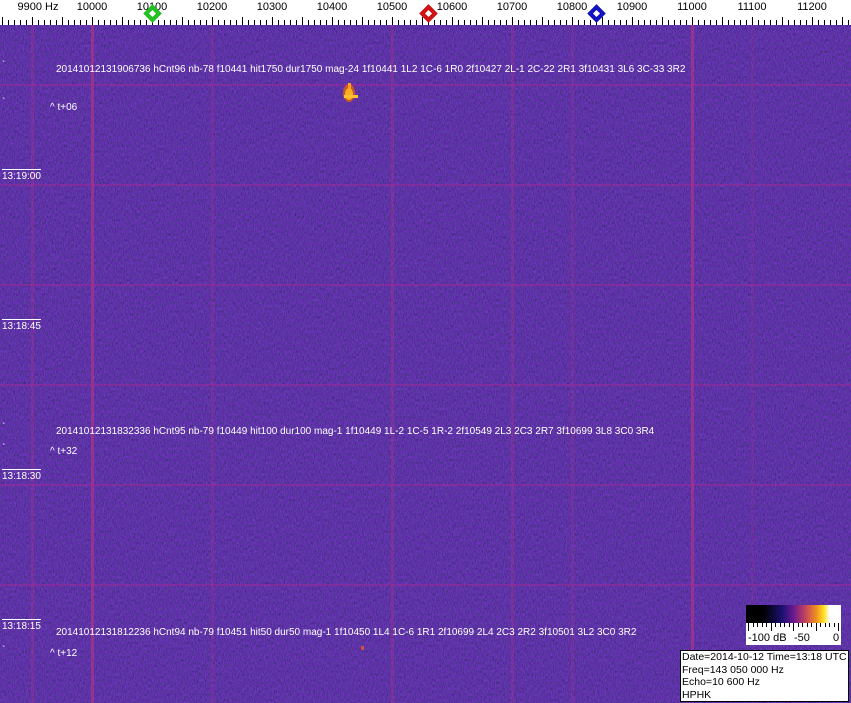  Describe the element at coordinates (21, 325) in the screenshot. I see `time-label: 13:18:45` at that location.